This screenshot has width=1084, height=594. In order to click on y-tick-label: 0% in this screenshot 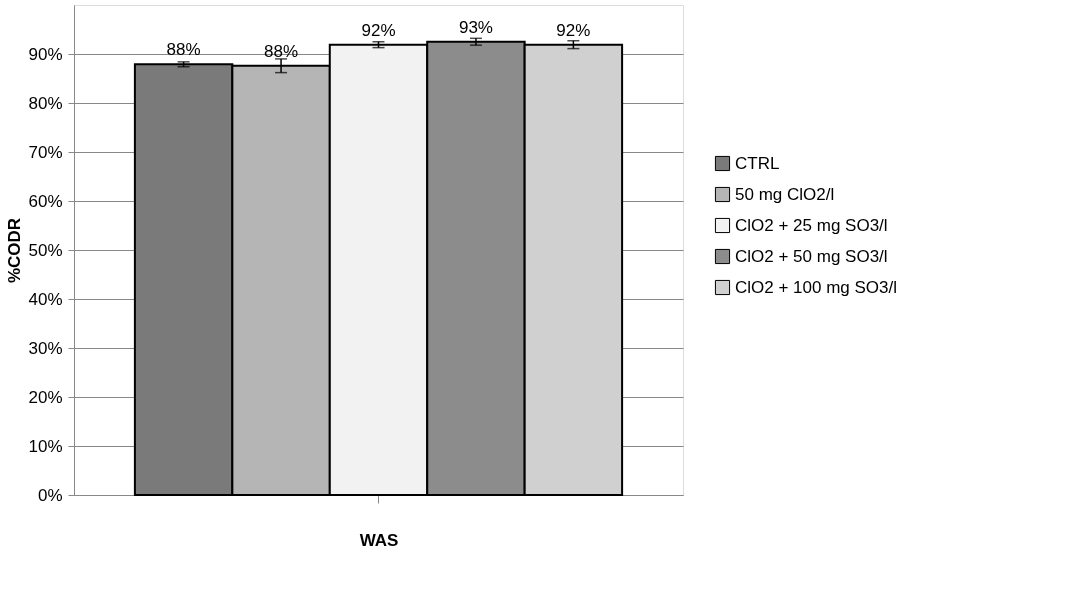, I will do `click(50, 495)`.